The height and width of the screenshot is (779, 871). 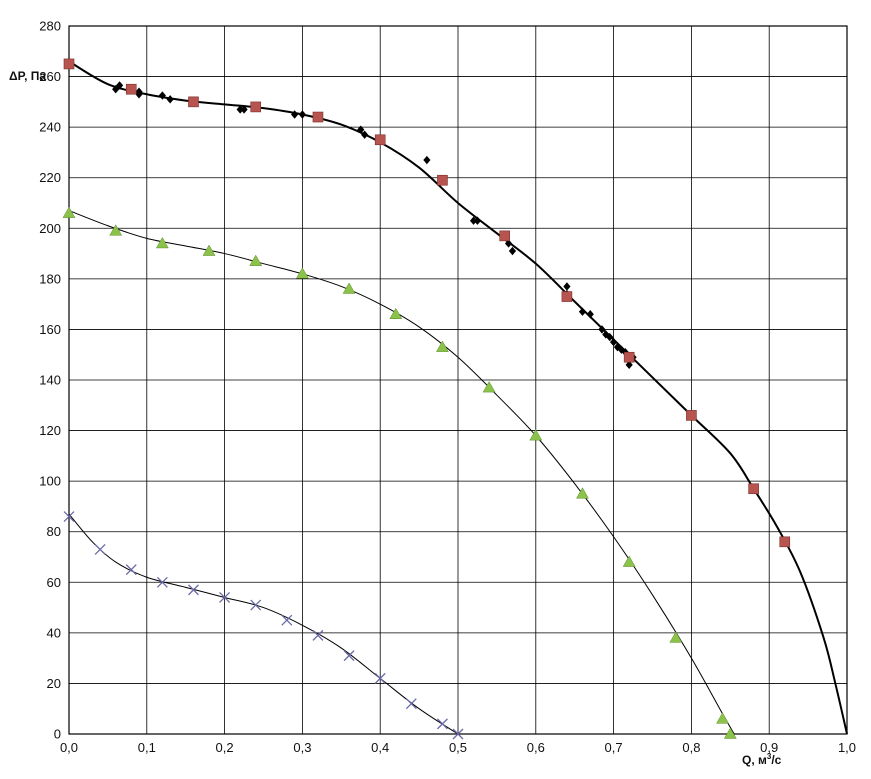 What do you see at coordinates (380, 747) in the screenshot?
I see `x-tick-label: 0,4` at bounding box center [380, 747].